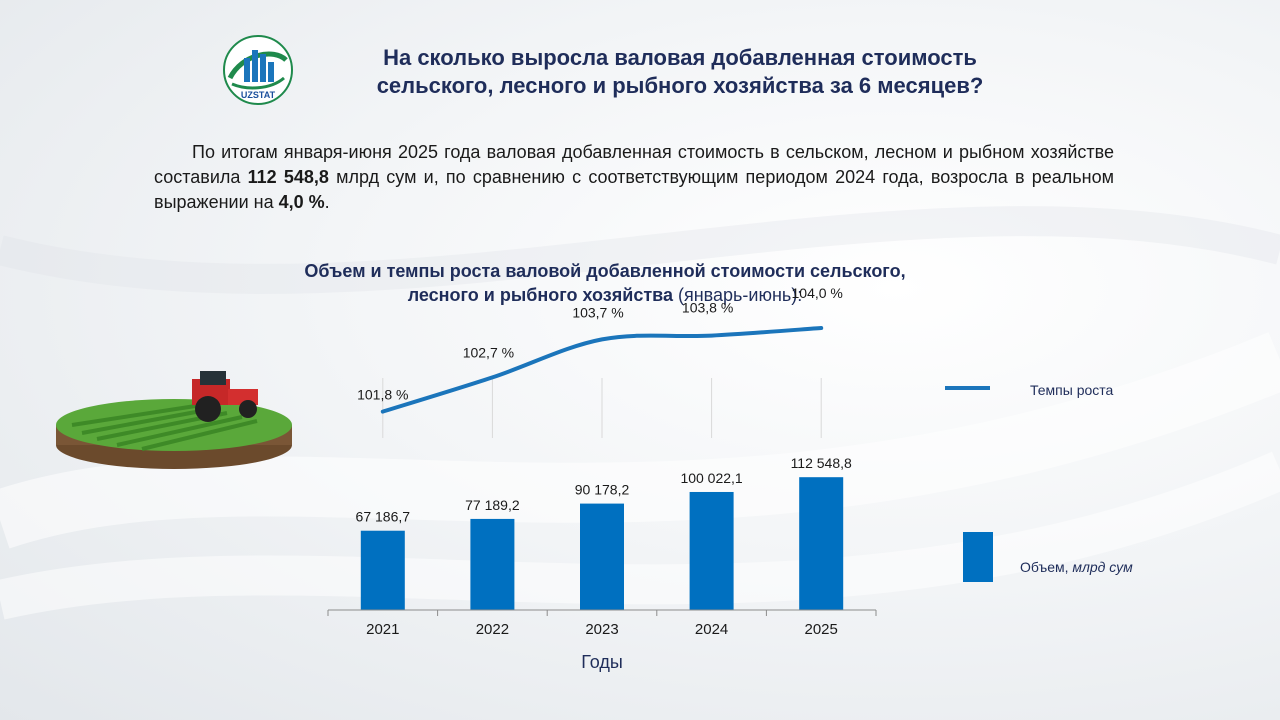 The height and width of the screenshot is (720, 1280). What do you see at coordinates (602, 490) in the screenshot?
I see `bar-label-2023: 90 178,2` at bounding box center [602, 490].